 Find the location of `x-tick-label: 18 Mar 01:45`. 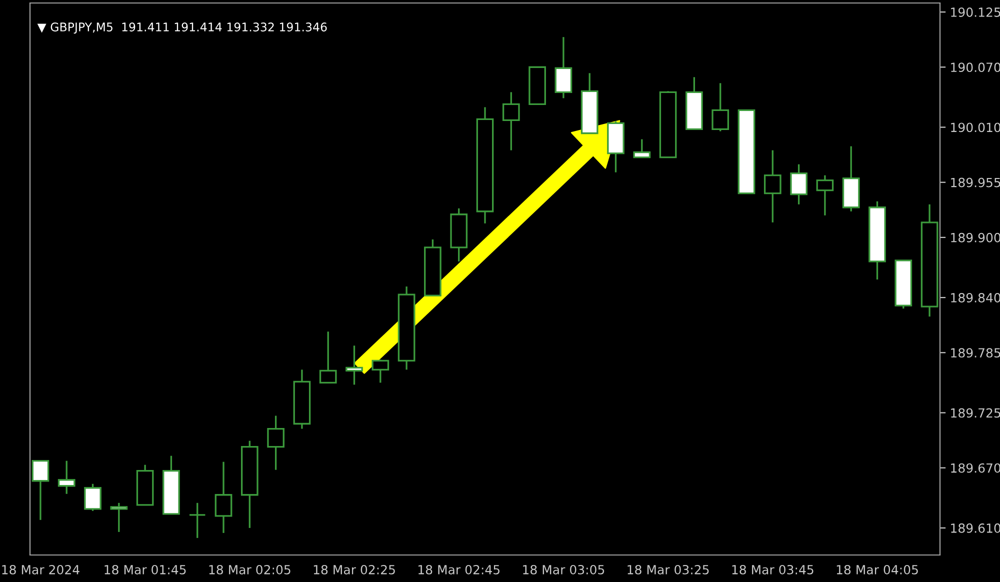

x-tick-label: 18 Mar 01:45 is located at coordinates (145, 569).